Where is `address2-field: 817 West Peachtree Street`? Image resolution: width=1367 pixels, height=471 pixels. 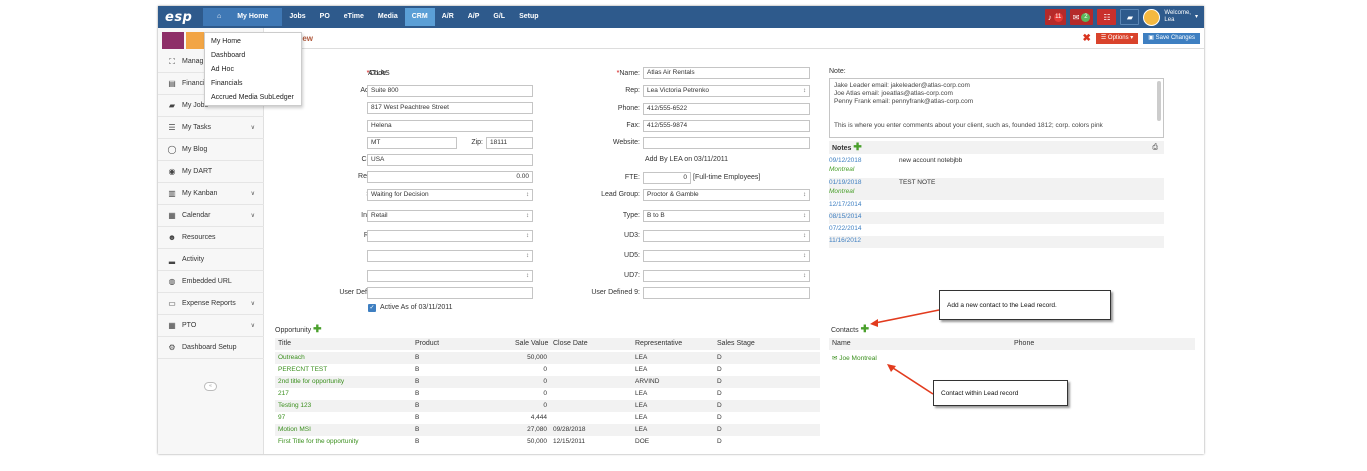 address2-field: 817 West Peachtree Street is located at coordinates (450, 108).